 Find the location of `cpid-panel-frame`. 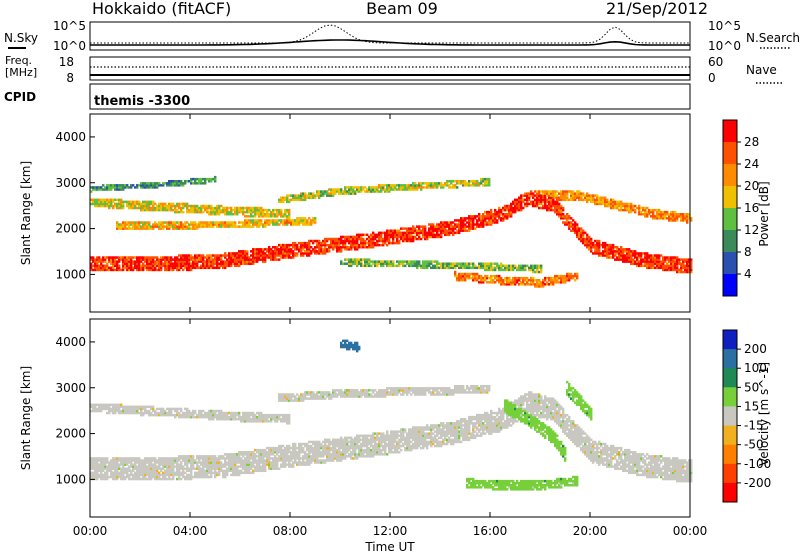

cpid-panel-frame is located at coordinates (390, 96).